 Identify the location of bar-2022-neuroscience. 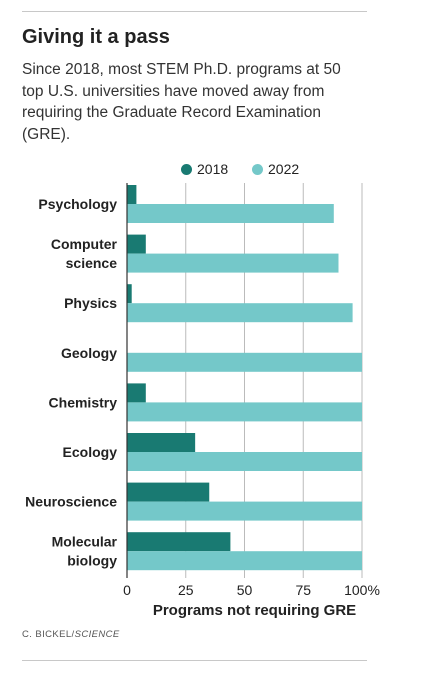
(244, 511).